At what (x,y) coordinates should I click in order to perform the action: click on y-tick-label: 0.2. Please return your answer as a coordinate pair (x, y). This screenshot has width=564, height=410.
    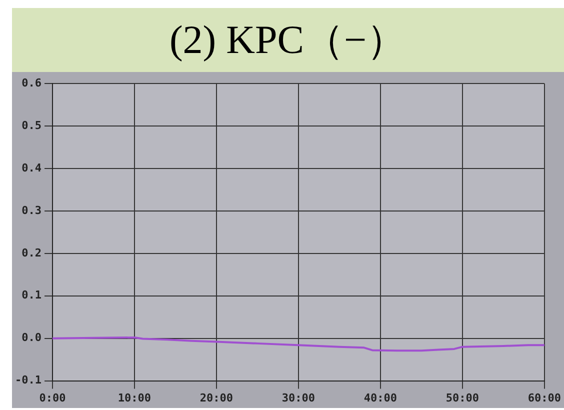
    Looking at the image, I should click on (32, 253).